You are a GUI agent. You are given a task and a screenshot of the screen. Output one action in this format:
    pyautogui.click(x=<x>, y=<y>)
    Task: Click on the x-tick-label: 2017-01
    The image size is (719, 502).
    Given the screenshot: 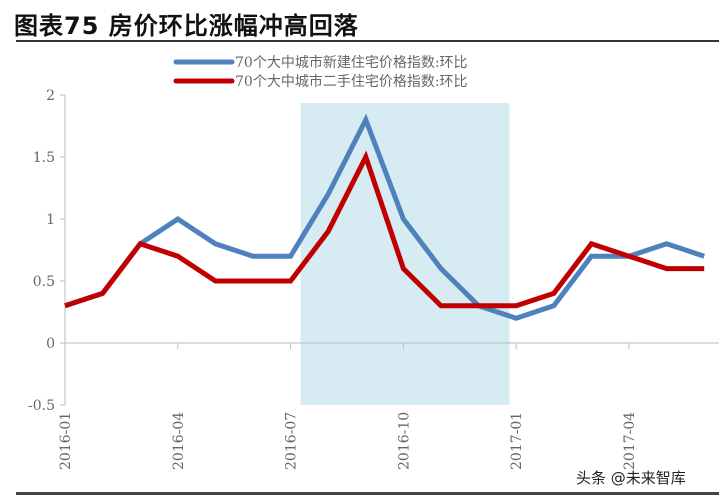 What is the action you would take?
    pyautogui.click(x=517, y=441)
    